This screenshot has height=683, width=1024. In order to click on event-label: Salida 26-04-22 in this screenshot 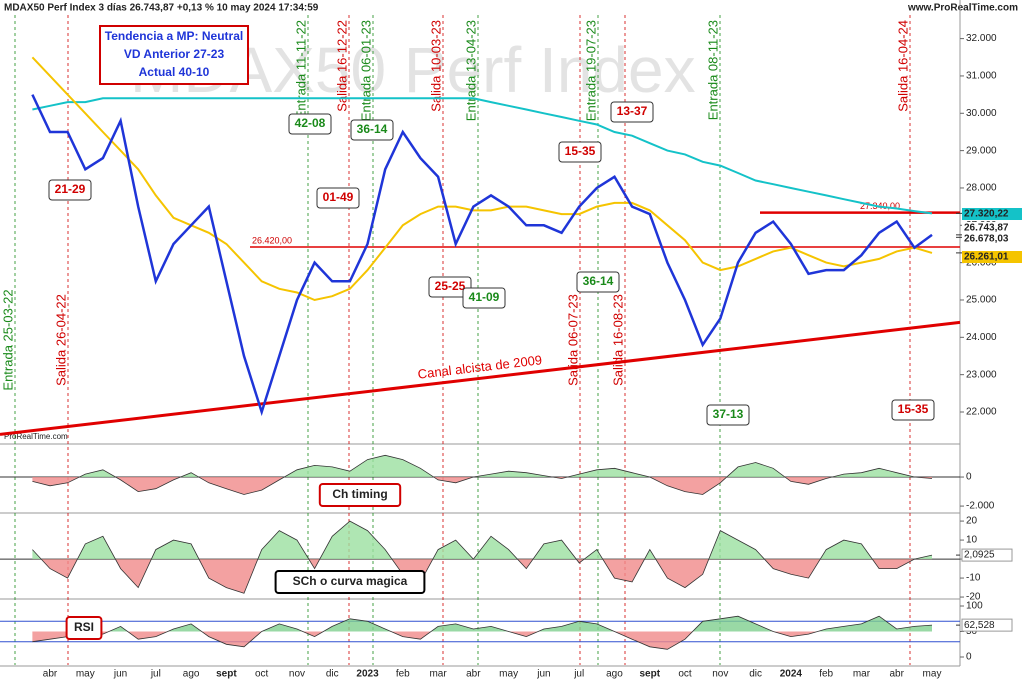, I will do `click(60, 340)`.